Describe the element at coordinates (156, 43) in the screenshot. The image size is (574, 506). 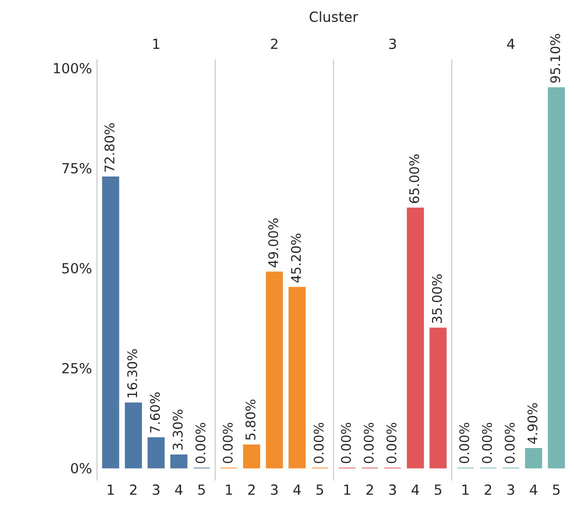
I see `chart-title: 1` at that location.